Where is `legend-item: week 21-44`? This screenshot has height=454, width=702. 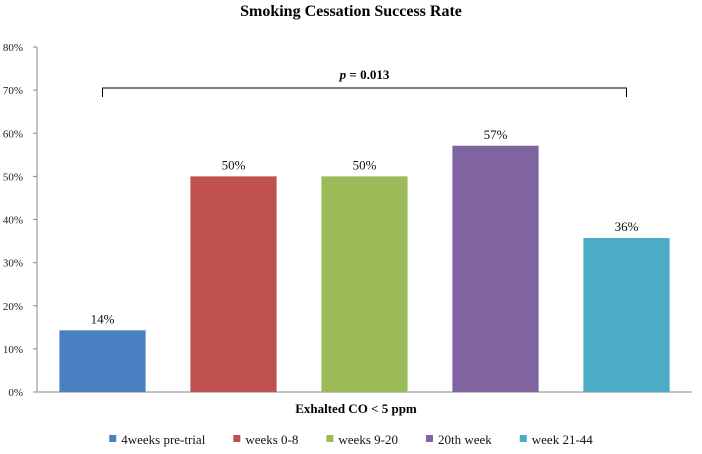 legend-item: week 21-44 is located at coordinates (556, 439).